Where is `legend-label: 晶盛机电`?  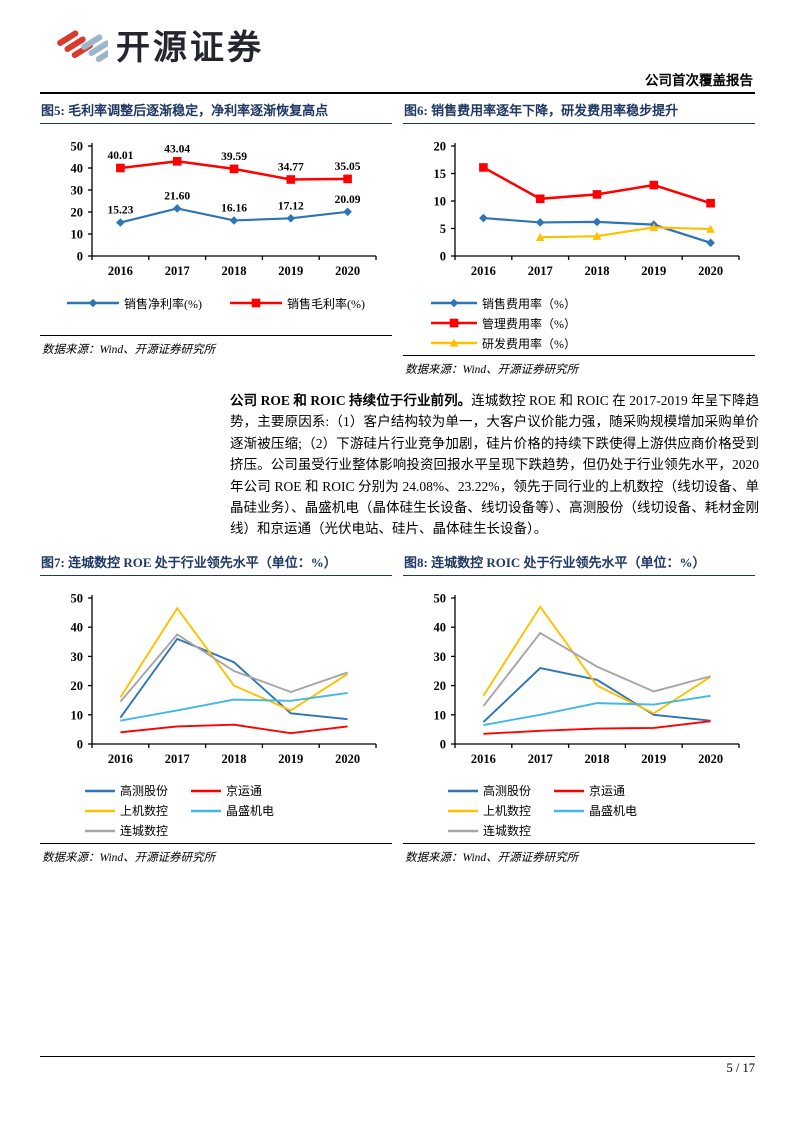
legend-label: 晶盛机电 is located at coordinates (250, 811).